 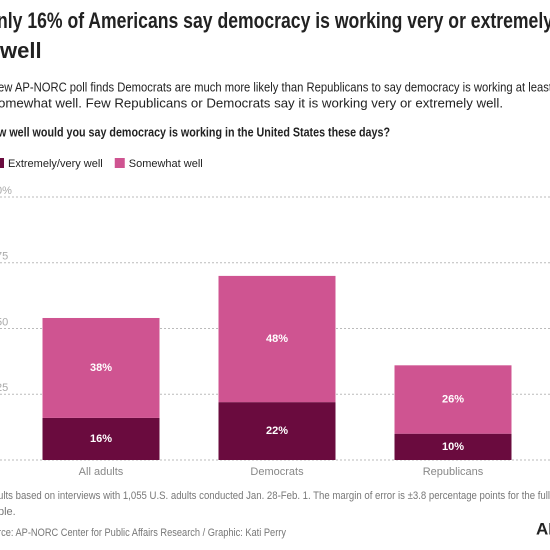 I want to click on data-label: 16%, so click(x=101, y=439).